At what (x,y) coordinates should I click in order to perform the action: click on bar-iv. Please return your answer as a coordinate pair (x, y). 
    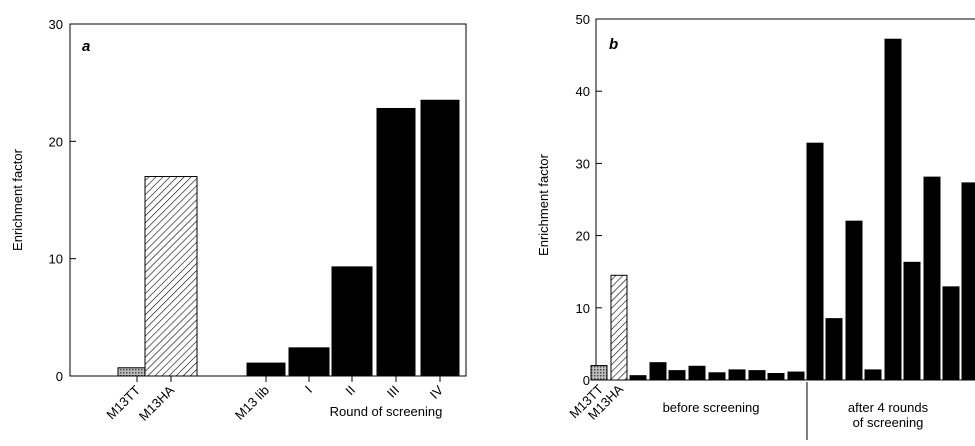
    Looking at the image, I should click on (440, 238).